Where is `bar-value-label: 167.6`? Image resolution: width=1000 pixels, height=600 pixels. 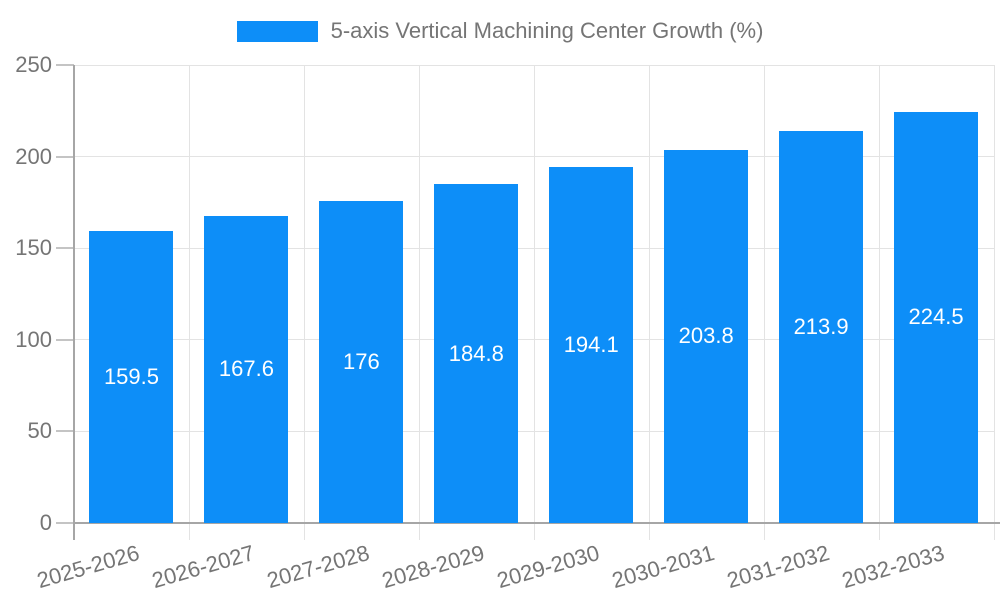
bar-value-label: 167.6 is located at coordinates (246, 369).